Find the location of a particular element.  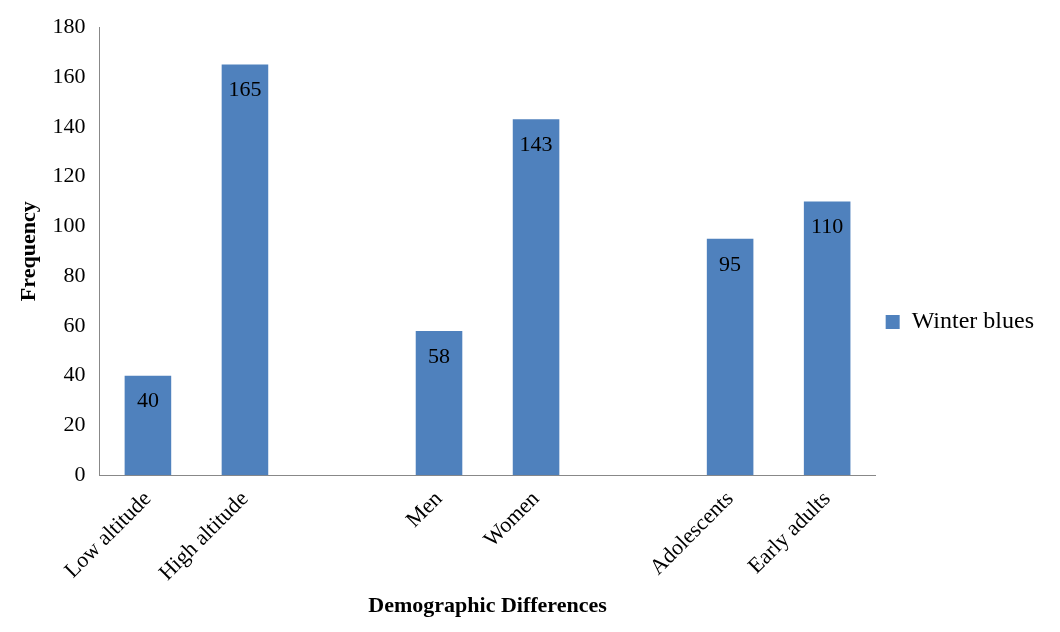

y-tick-label: 60 is located at coordinates (74, 324).